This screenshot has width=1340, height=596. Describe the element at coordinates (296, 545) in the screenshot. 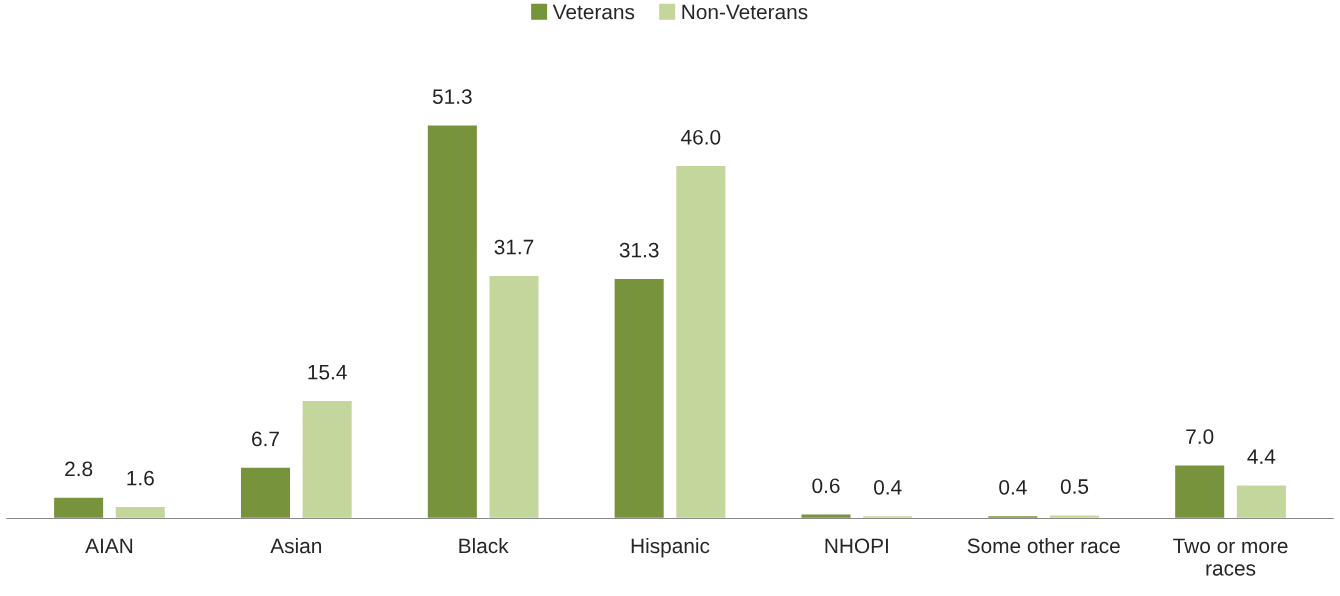

I see `x-tick-label: Asian` at that location.